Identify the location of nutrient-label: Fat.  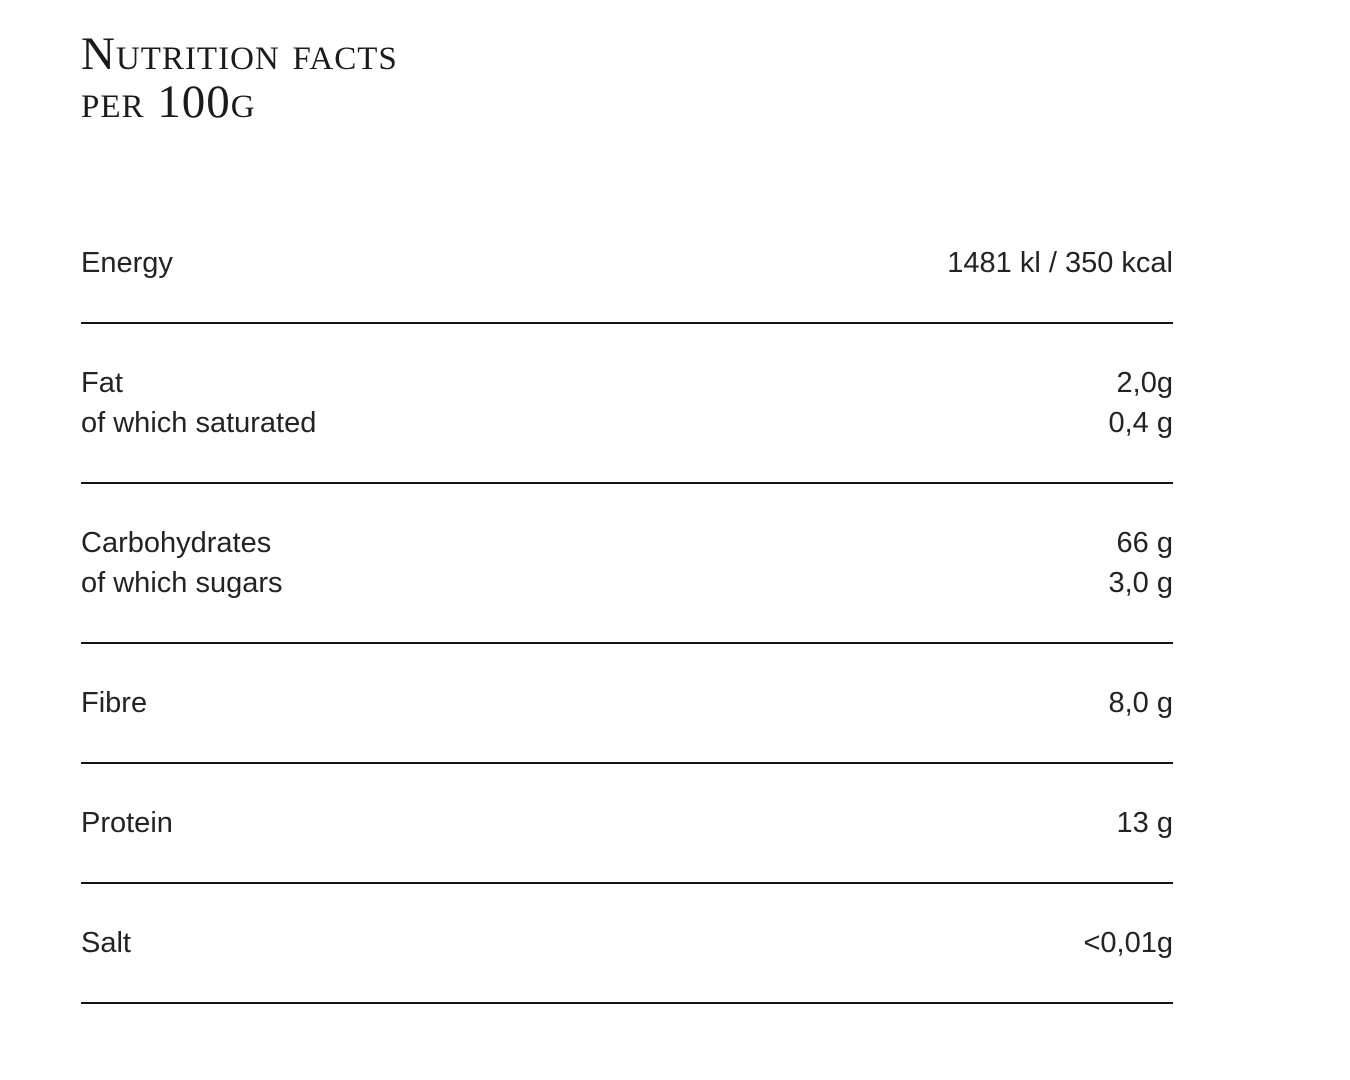
(102, 383).